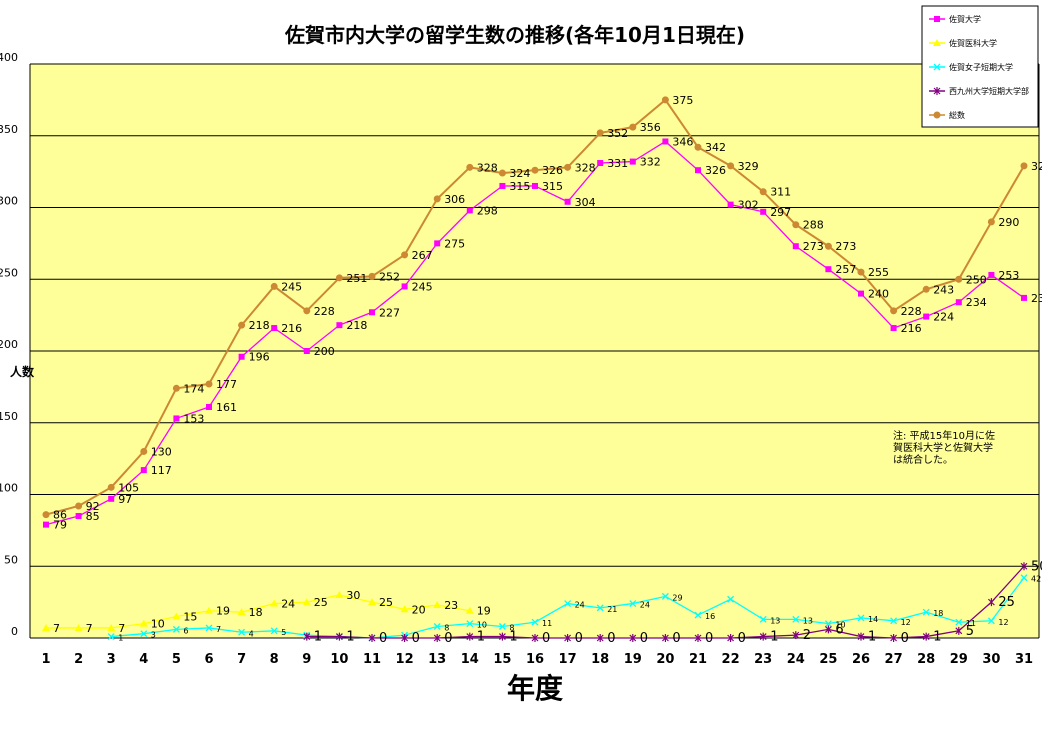  Describe the element at coordinates (763, 659) in the screenshot. I see `x-tick-label: 23` at that location.